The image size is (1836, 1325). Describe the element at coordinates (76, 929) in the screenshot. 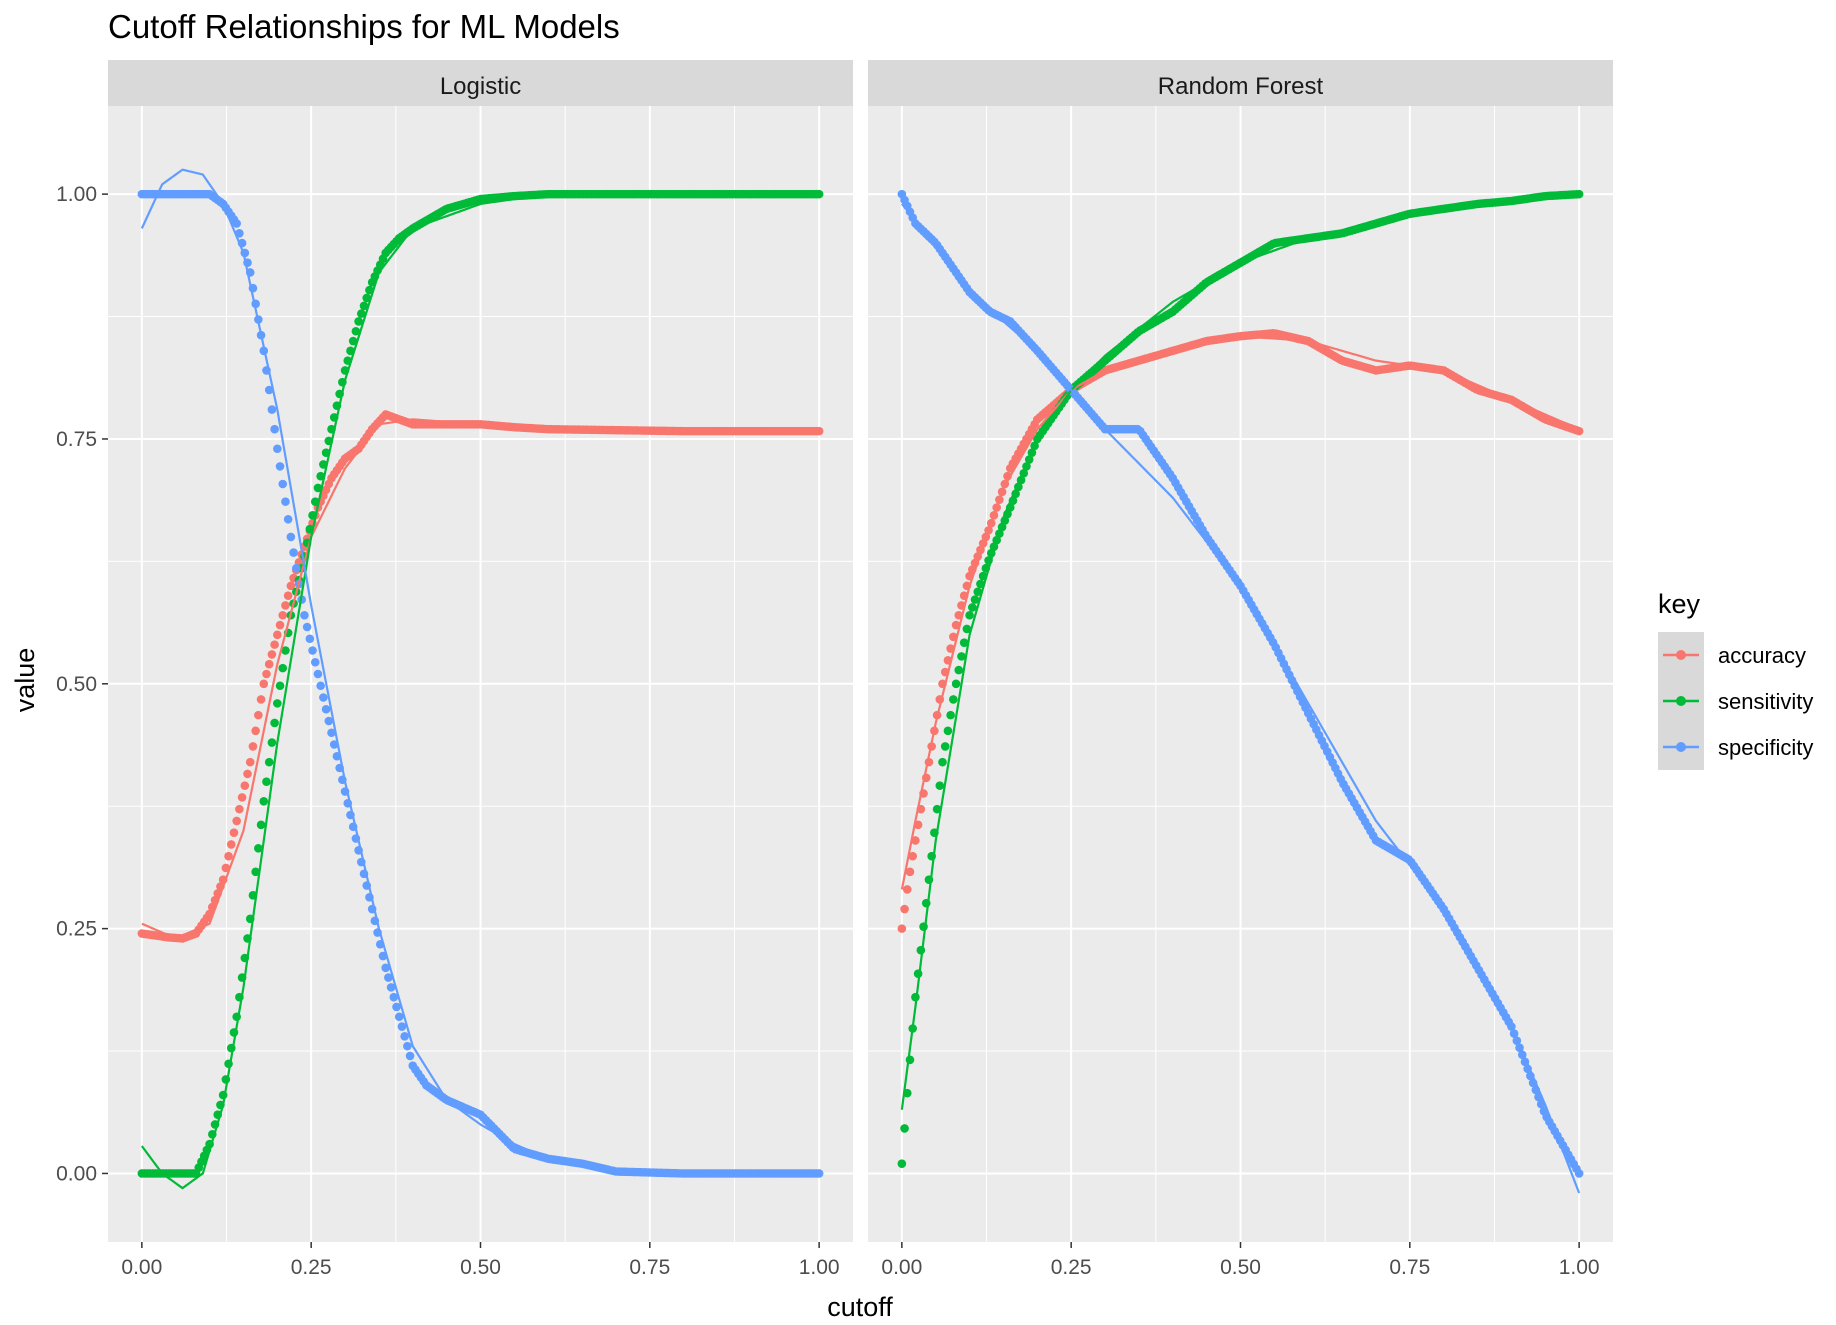

I see `y-tick-label: 0.25` at that location.